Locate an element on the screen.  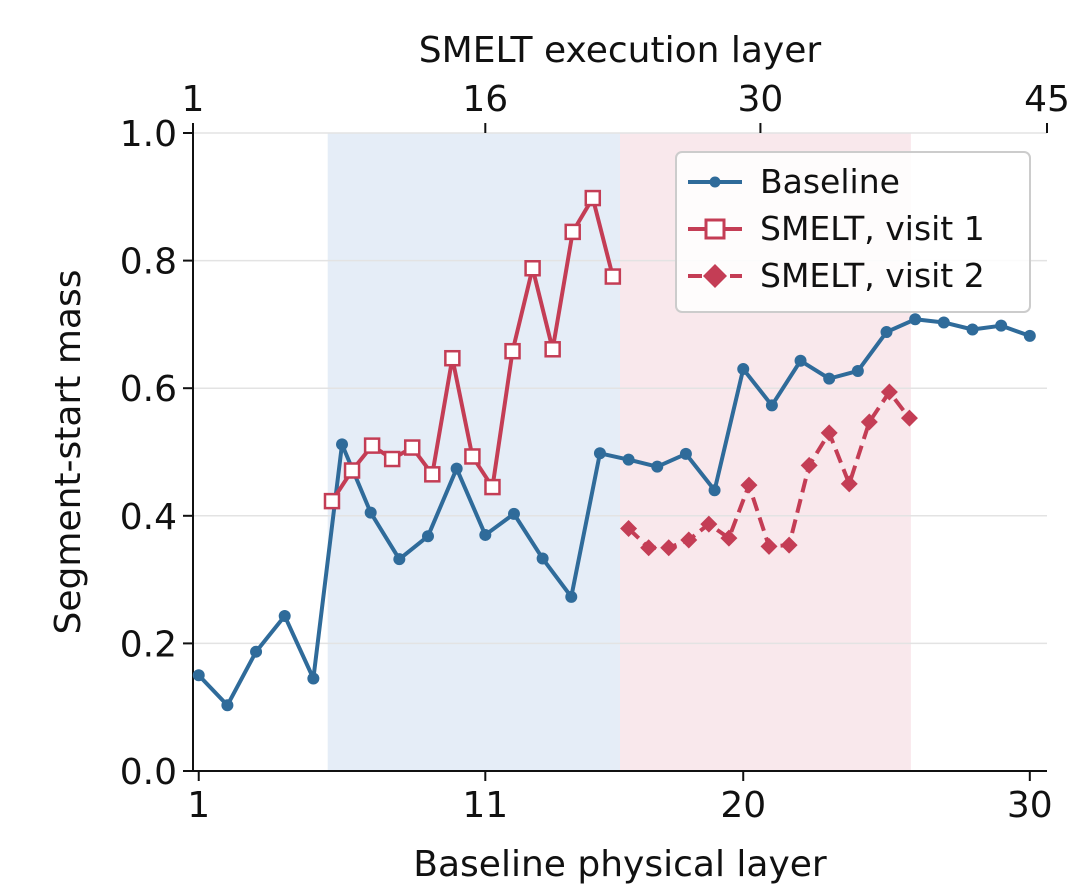
x-tick-label: 30 is located at coordinates (1030, 805).